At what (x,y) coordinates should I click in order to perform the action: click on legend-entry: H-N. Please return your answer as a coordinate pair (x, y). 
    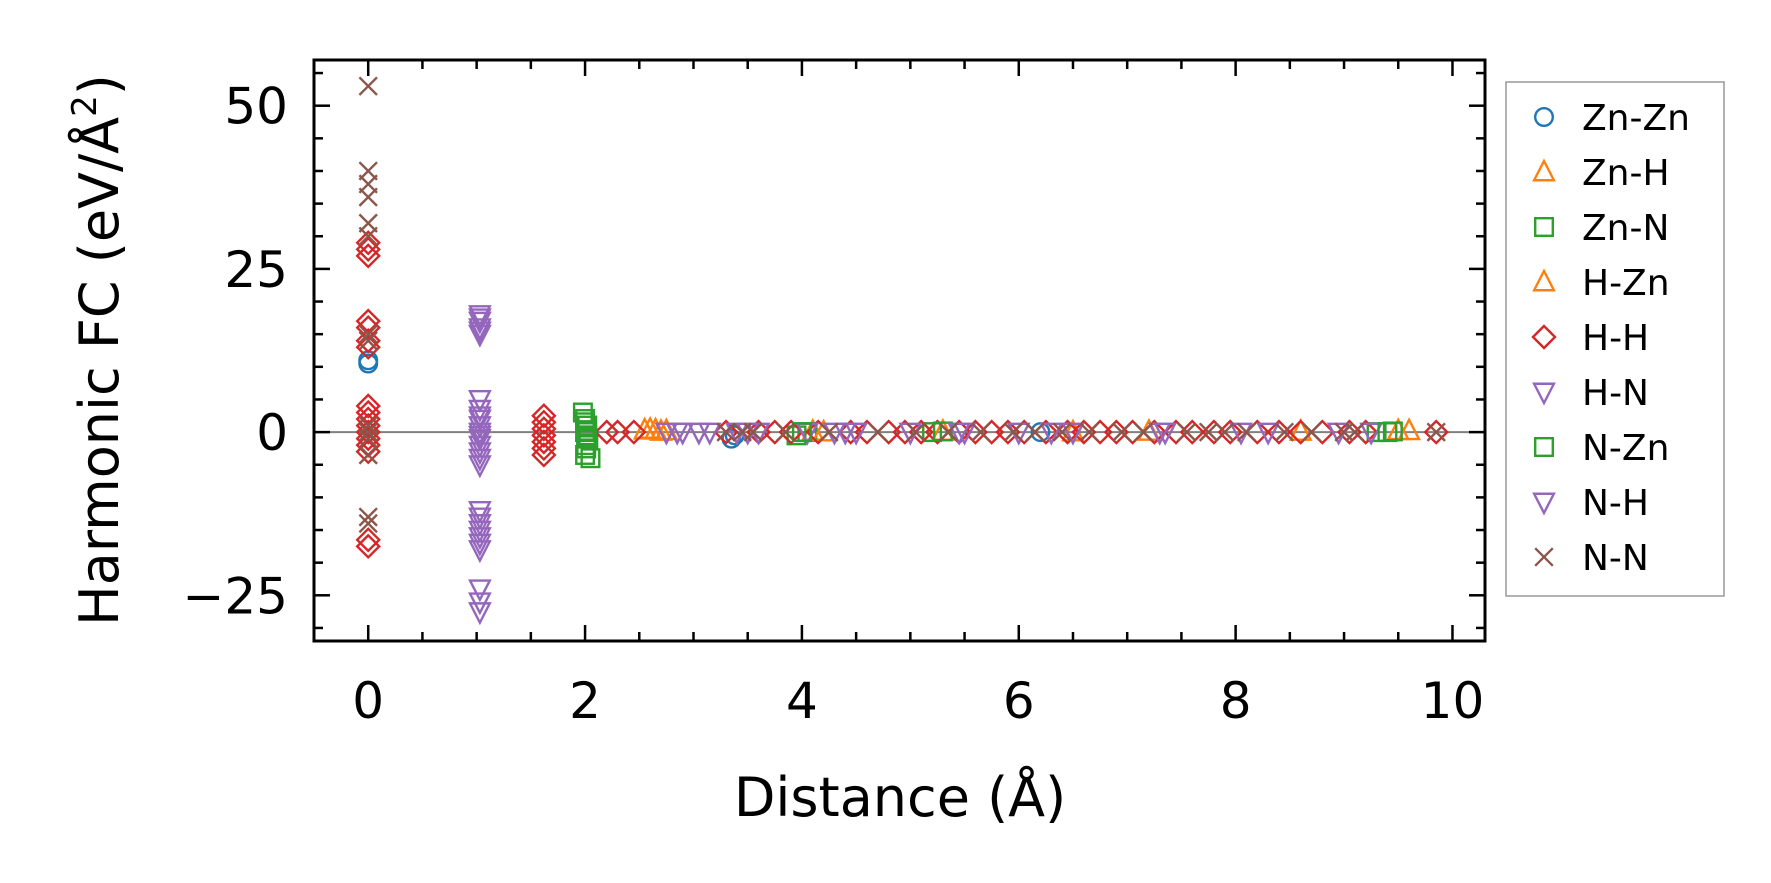
    Looking at the image, I should click on (1590, 393).